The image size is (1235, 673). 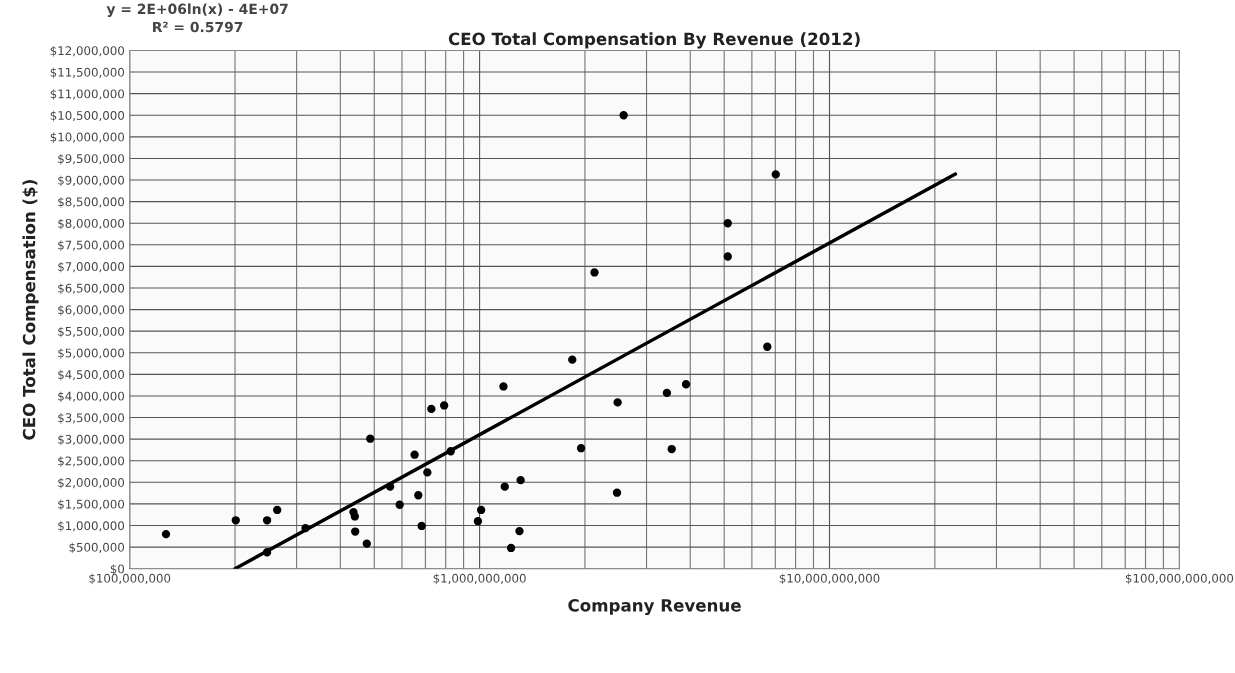 I want to click on y-tick-label: $0, so click(x=117, y=569).